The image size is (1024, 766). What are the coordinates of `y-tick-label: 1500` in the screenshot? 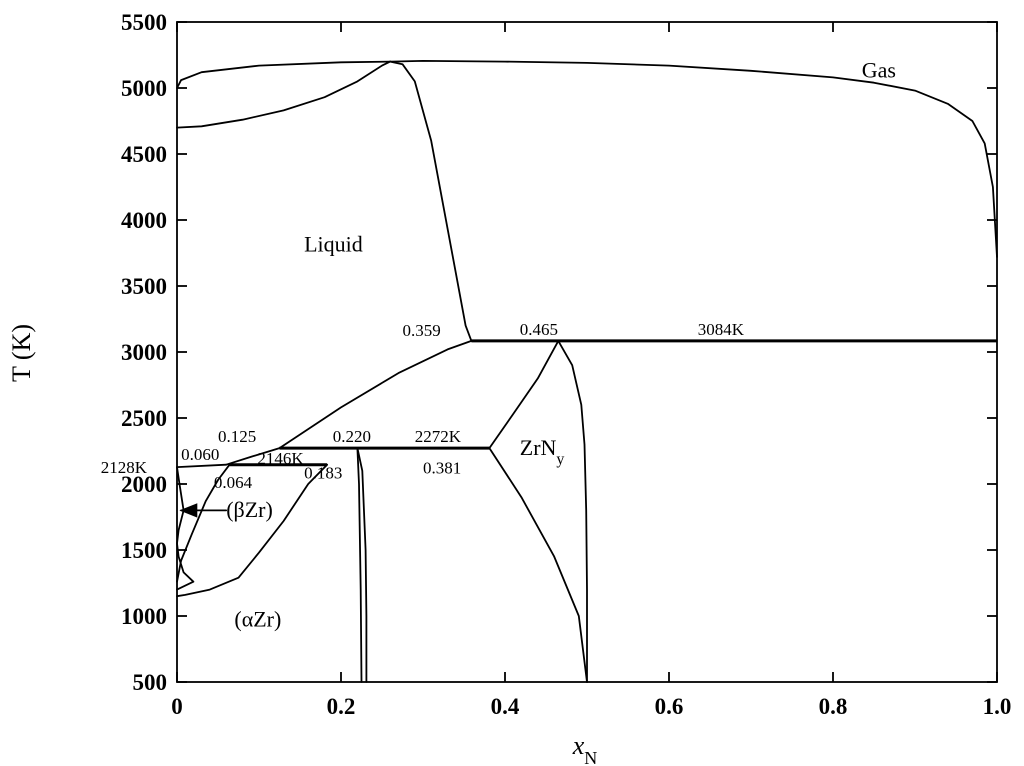 It's located at (144, 550).